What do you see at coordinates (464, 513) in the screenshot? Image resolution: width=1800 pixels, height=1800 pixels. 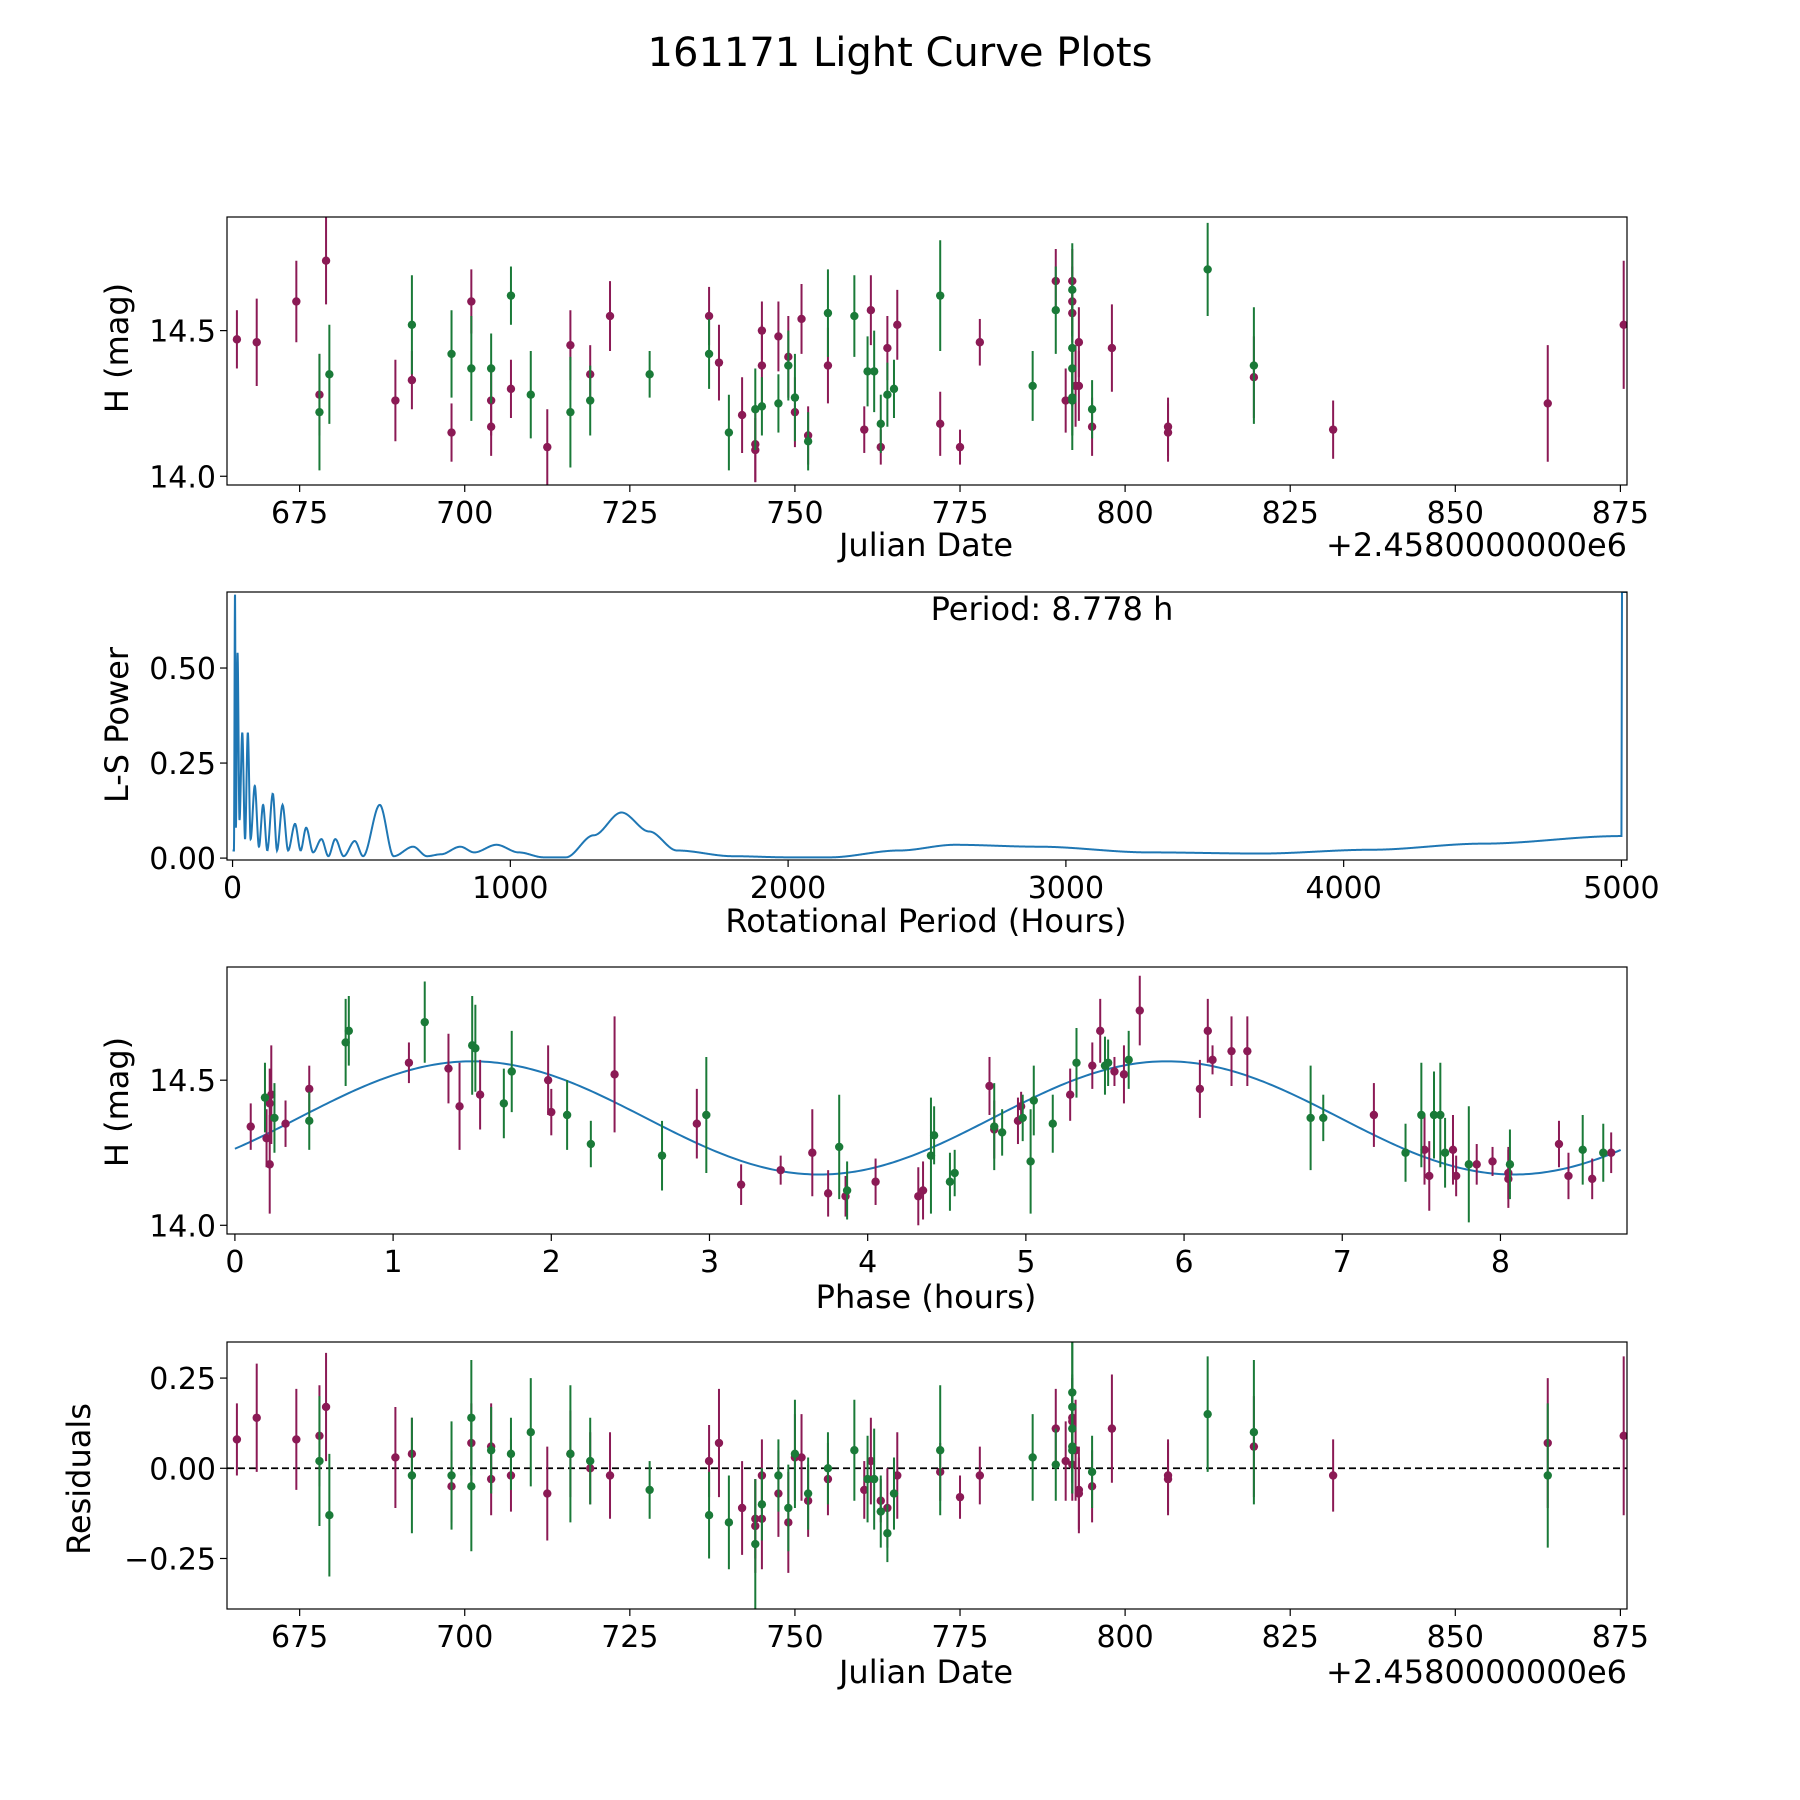 I see `lightcurve-xtick-label: 700` at bounding box center [464, 513].